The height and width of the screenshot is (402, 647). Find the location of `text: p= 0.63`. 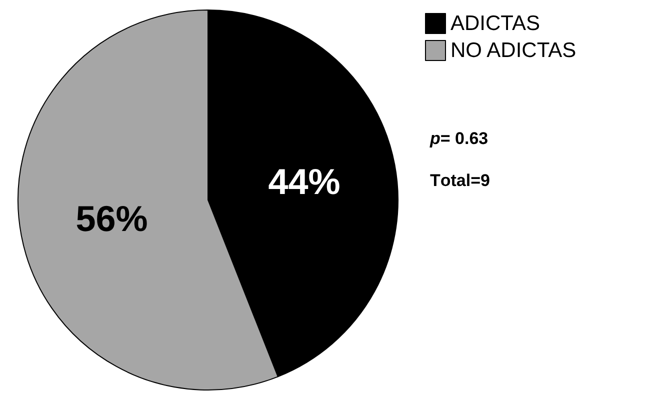

text: p= 0.63 is located at coordinates (458, 138).